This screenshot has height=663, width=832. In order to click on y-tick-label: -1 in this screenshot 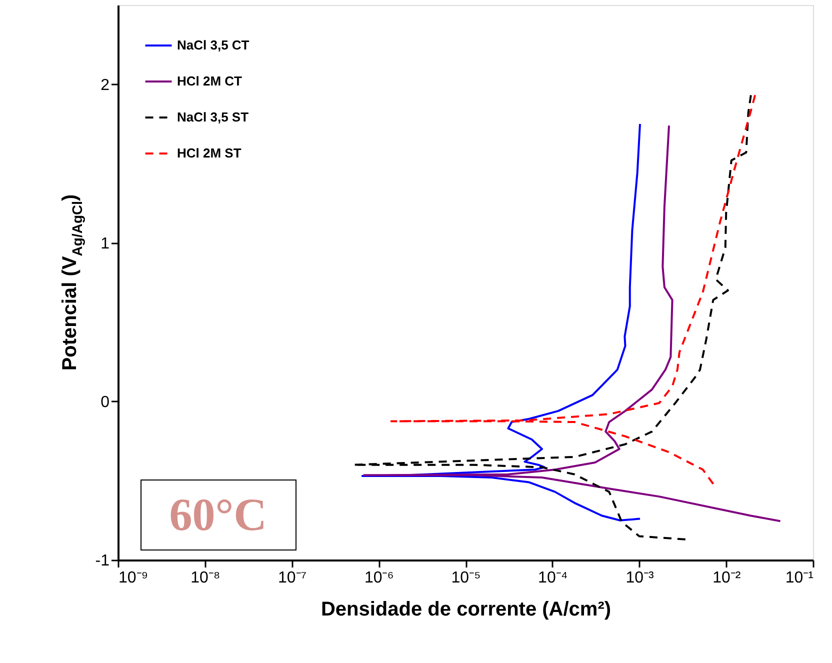, I will do `click(102, 561)`.